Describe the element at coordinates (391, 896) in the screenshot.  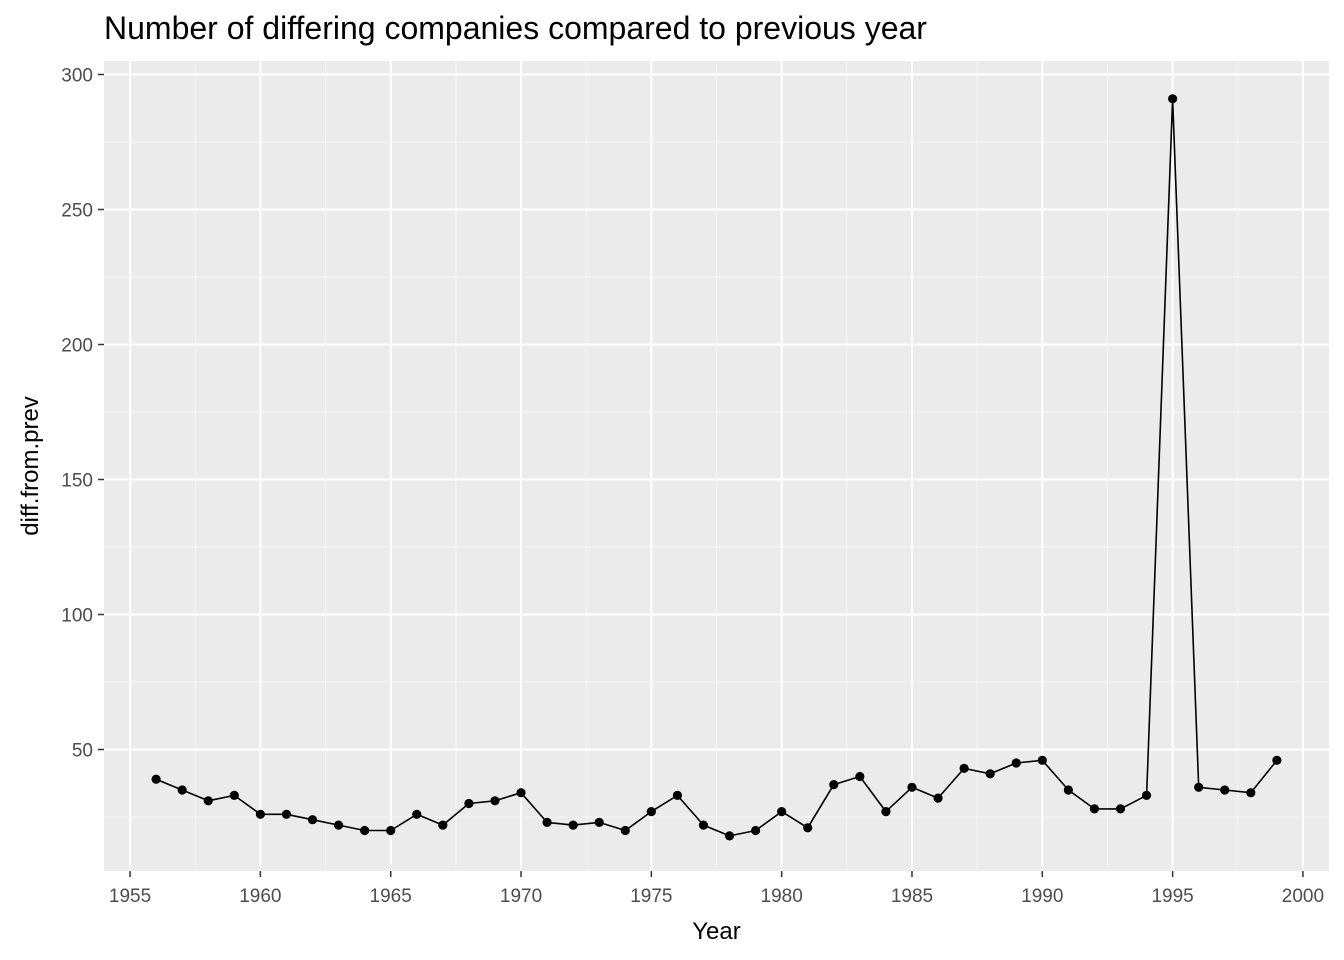
I see `x-tick-label: 1965` at that location.